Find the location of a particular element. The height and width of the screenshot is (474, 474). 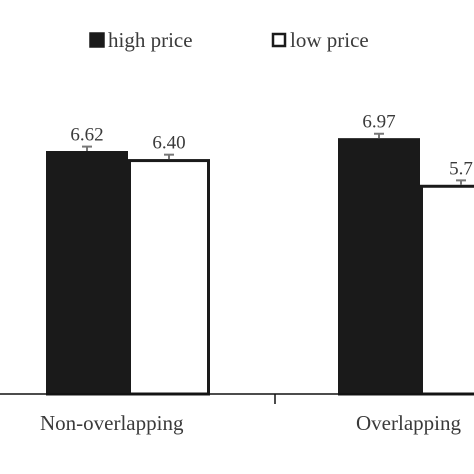

value-labels-group: 6.62 6.40 6.97 5.7 is located at coordinates (271, 146).